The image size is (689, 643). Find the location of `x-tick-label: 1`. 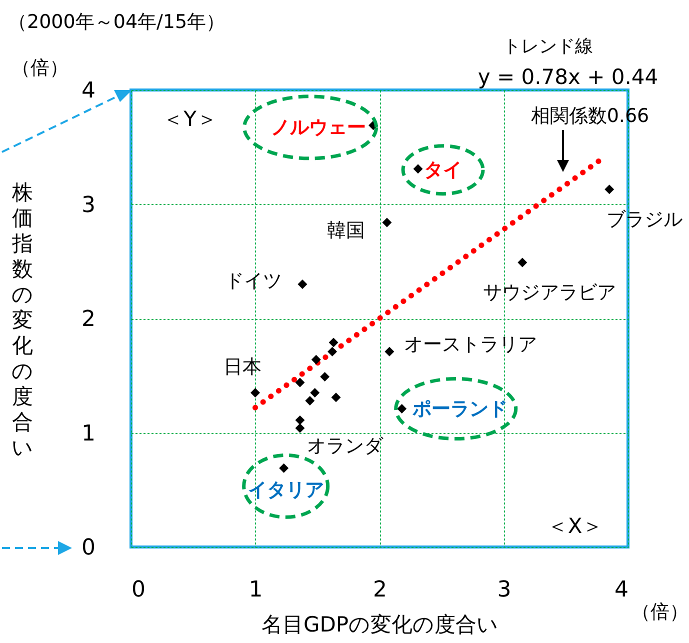

x-tick-label: 1 is located at coordinates (255, 590).